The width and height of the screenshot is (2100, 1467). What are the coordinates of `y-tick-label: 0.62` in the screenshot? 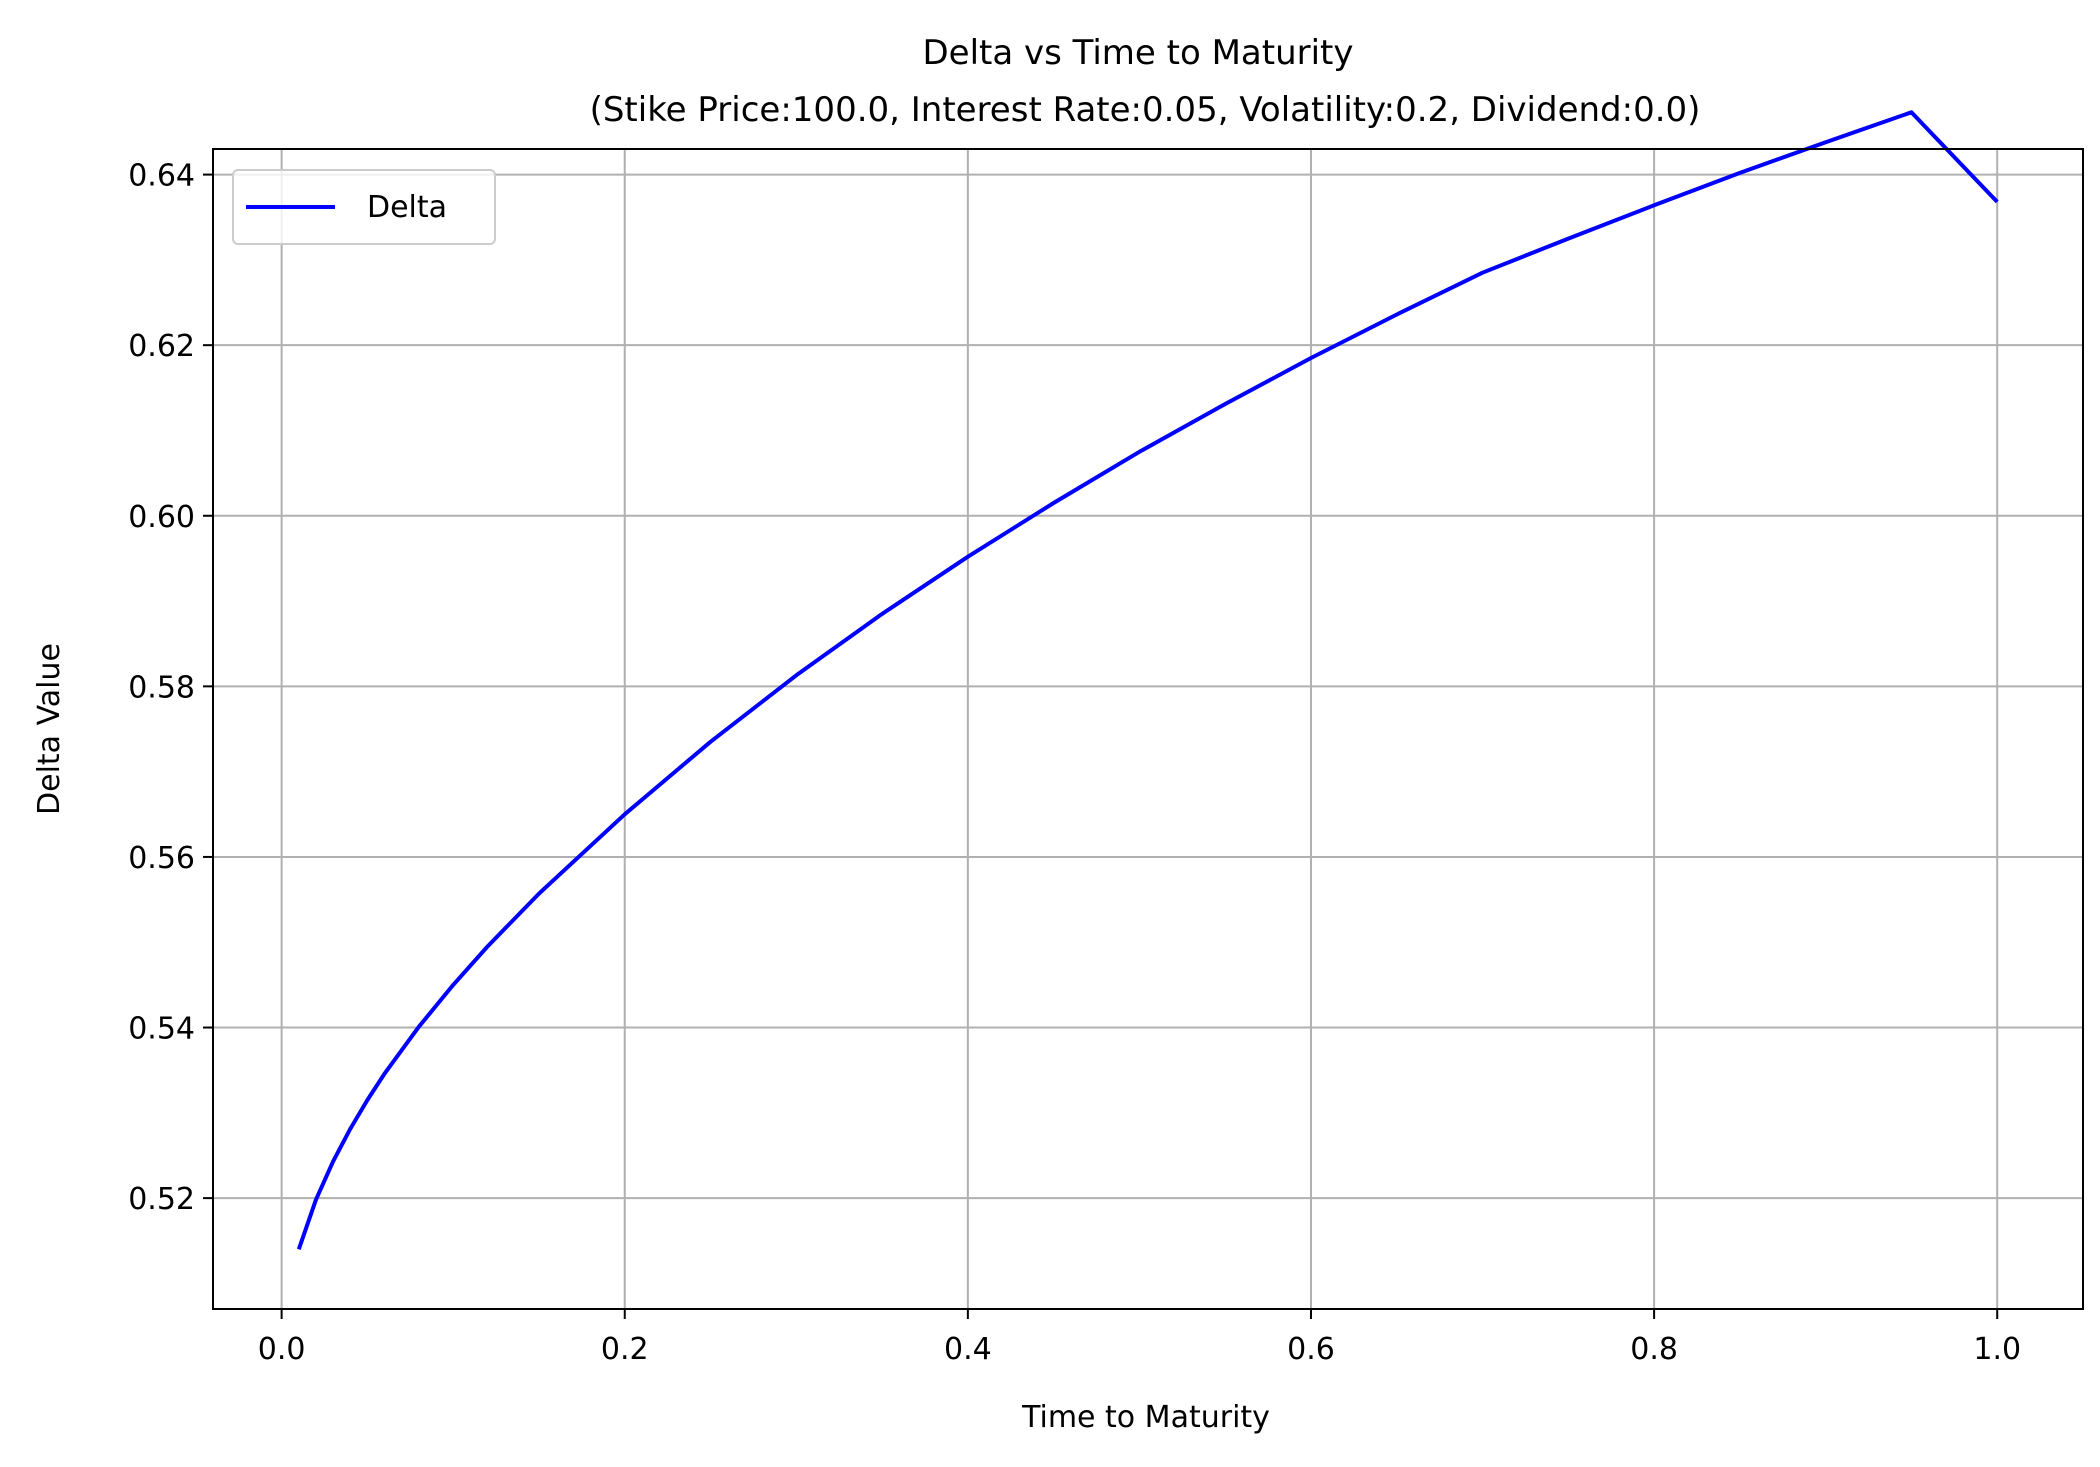 It's located at (161, 346).